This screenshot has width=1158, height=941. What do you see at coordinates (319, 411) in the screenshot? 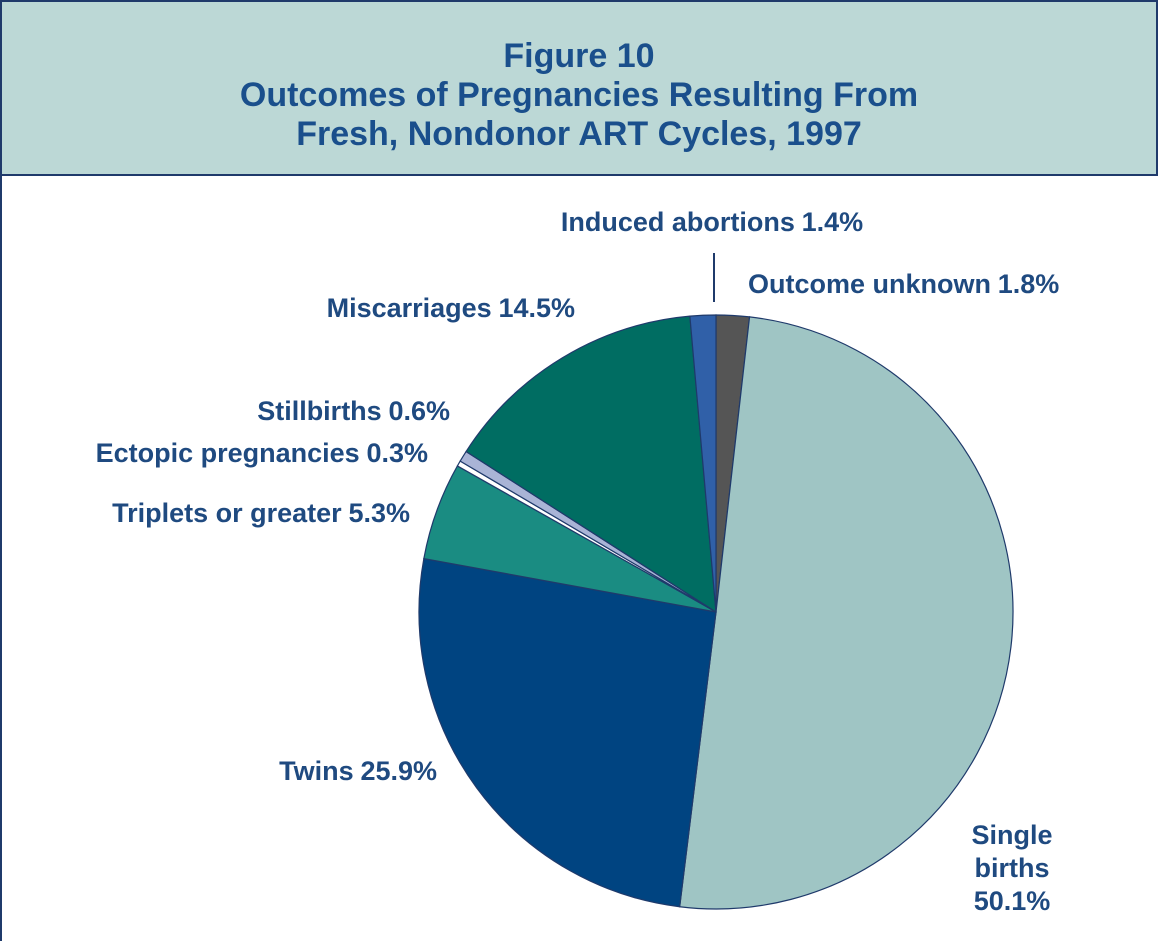
I see `category-label: Stillbirths` at bounding box center [319, 411].